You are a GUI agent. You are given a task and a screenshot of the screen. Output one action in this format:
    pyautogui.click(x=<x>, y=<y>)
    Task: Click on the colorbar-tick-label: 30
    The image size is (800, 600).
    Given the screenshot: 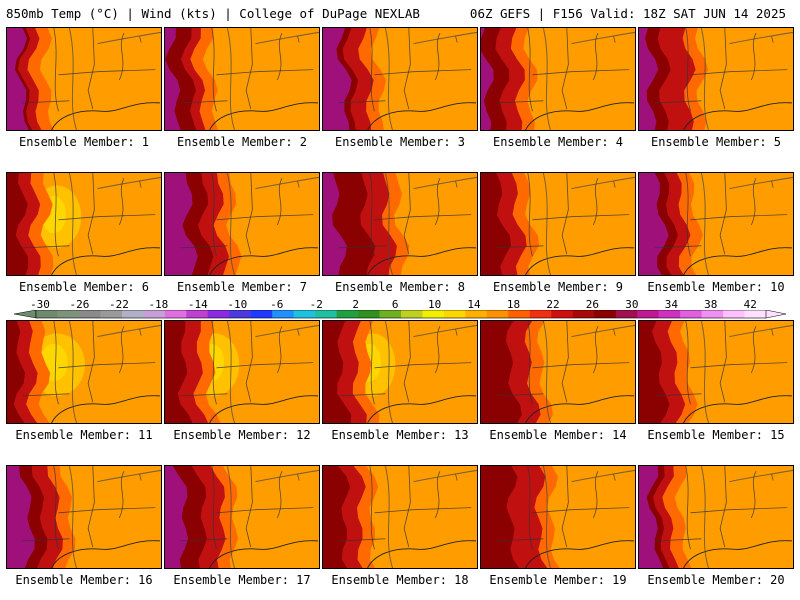 What is the action you would take?
    pyautogui.click(x=632, y=304)
    